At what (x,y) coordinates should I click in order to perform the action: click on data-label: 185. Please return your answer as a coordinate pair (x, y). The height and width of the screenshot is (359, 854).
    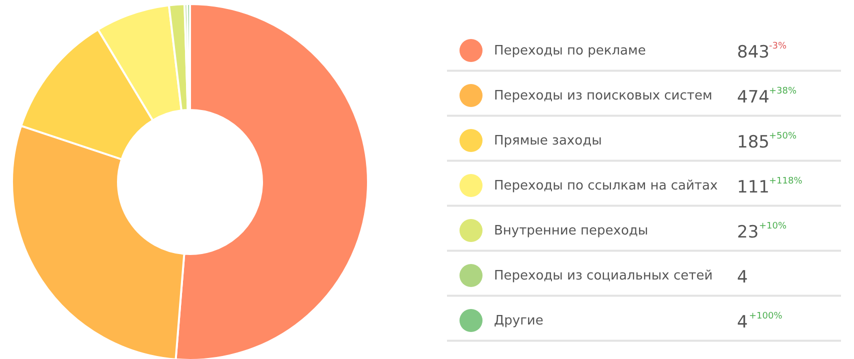
    Looking at the image, I should click on (753, 142).